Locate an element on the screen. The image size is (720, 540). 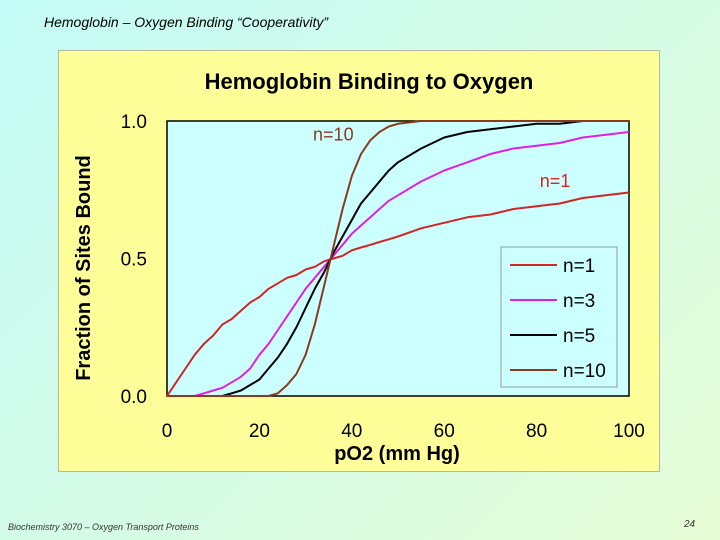
page-number: 24 is located at coordinates (690, 524).